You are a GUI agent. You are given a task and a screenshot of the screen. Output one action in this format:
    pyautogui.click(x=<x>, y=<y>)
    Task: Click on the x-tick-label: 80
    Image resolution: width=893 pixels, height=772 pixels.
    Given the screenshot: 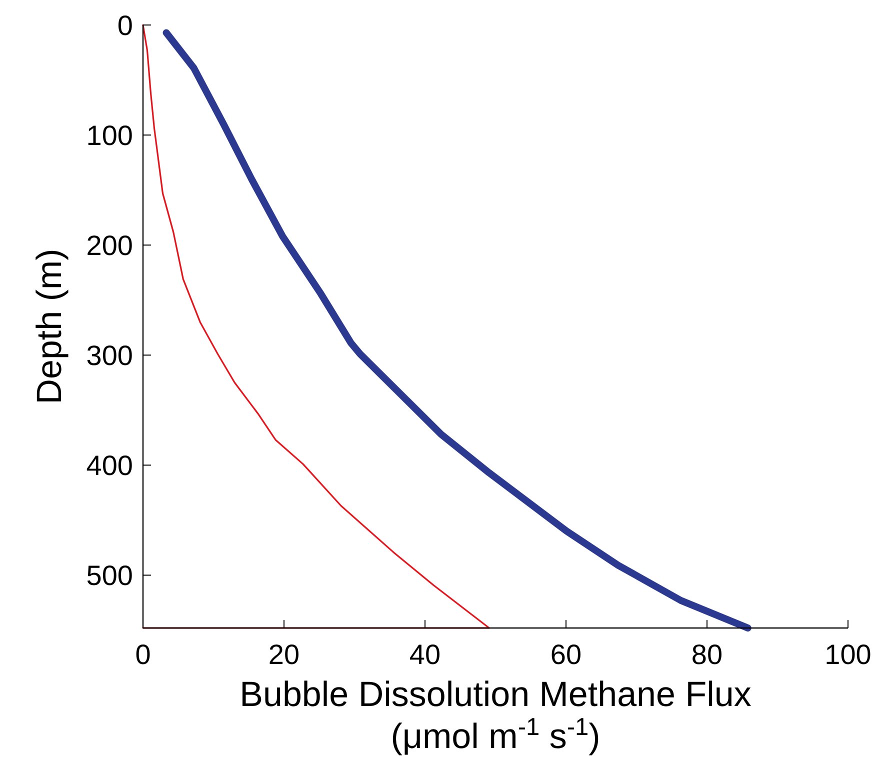 What is the action you would take?
    pyautogui.click(x=707, y=654)
    